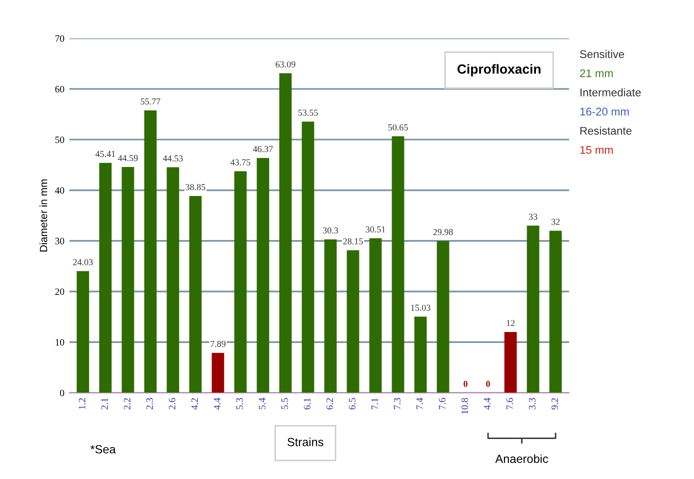 The width and height of the screenshot is (694, 479). I want to click on data-label: 45.41, so click(105, 153).